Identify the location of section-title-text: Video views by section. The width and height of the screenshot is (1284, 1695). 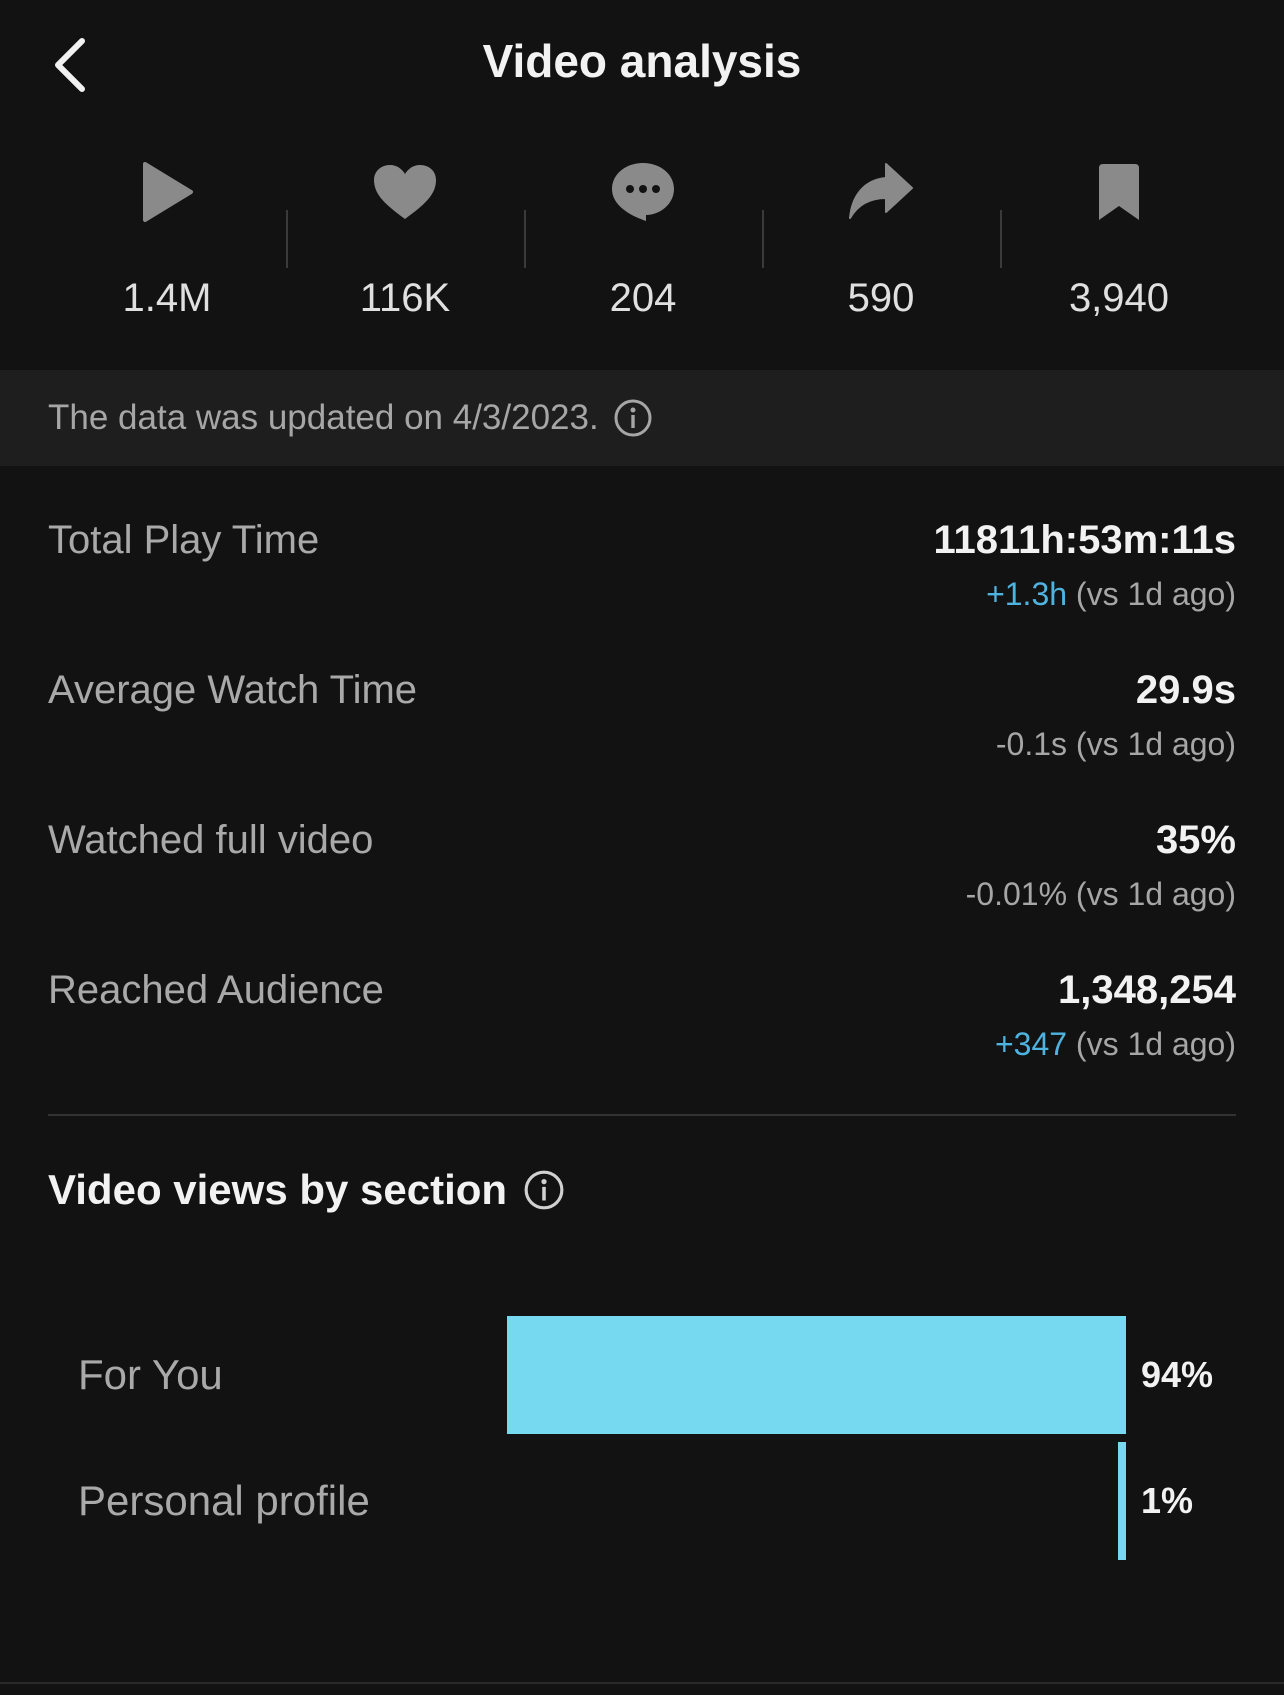
(278, 1189).